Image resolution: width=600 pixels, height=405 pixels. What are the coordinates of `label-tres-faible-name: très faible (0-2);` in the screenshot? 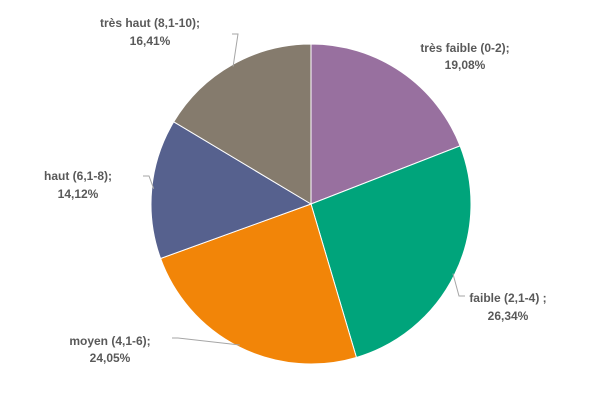 It's located at (464, 48).